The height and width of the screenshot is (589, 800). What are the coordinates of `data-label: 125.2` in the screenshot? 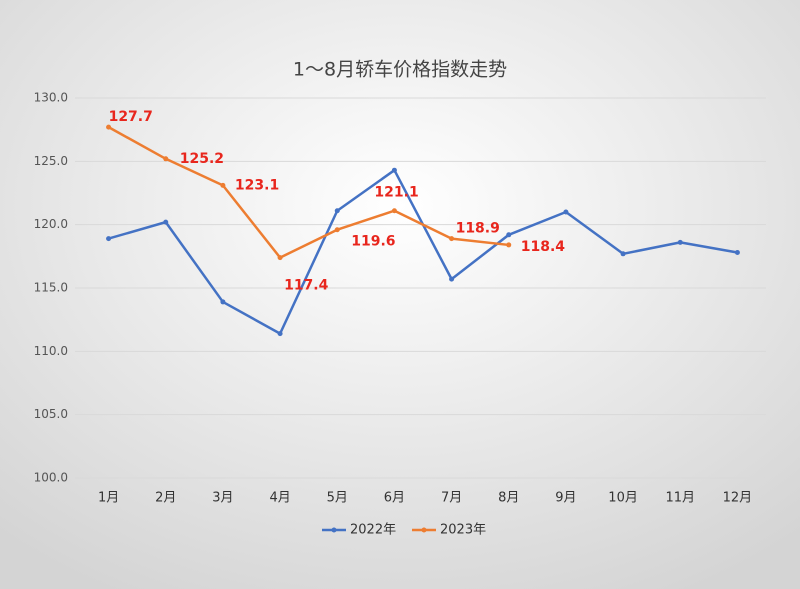 It's located at (202, 159).